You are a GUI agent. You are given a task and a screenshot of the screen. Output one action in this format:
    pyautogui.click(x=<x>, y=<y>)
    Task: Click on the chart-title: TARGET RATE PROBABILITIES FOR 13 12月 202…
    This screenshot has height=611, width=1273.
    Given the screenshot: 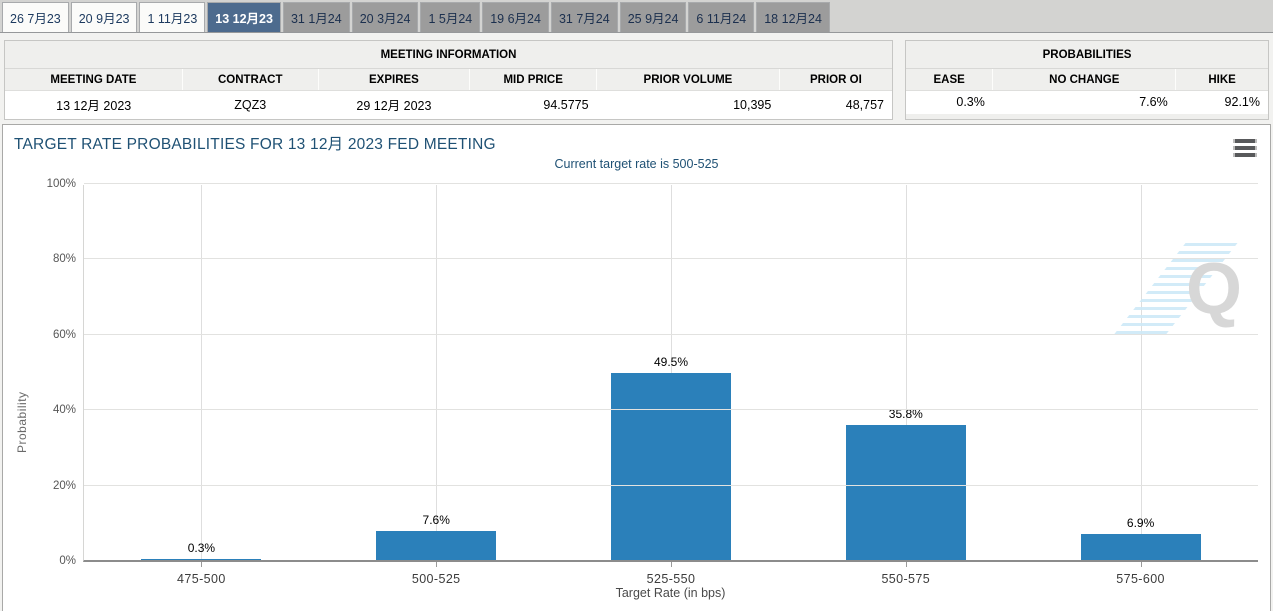 What is the action you would take?
    pyautogui.click(x=255, y=144)
    